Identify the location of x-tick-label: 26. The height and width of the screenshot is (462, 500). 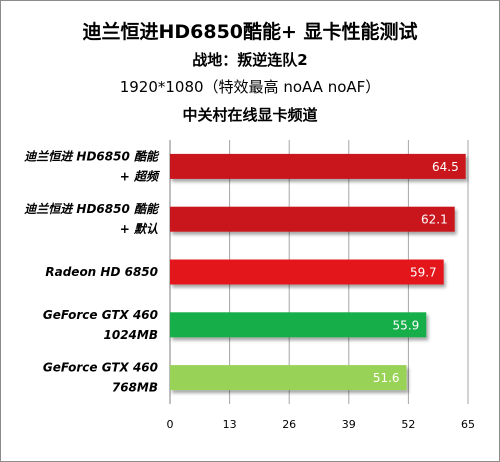
(289, 424).